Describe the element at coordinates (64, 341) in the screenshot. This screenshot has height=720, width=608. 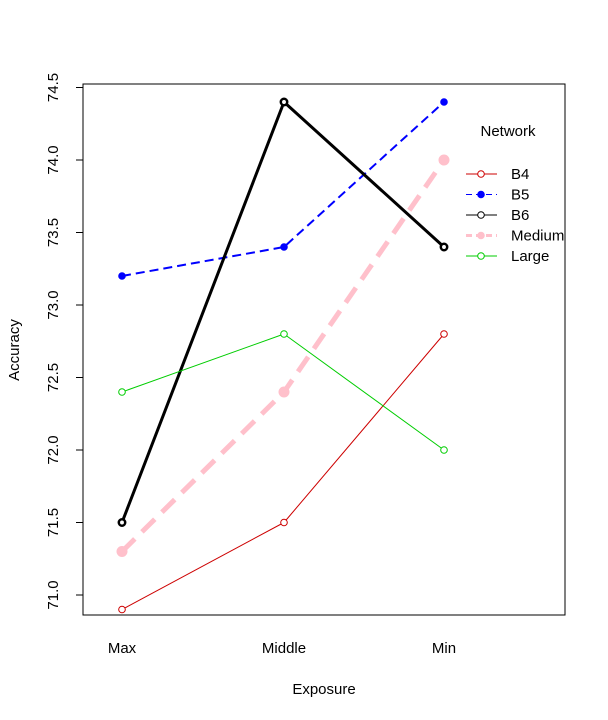
I see `y-axis: 71.0 71.5 72.0 72.5 73.0 73.5 74.0 74.5` at that location.